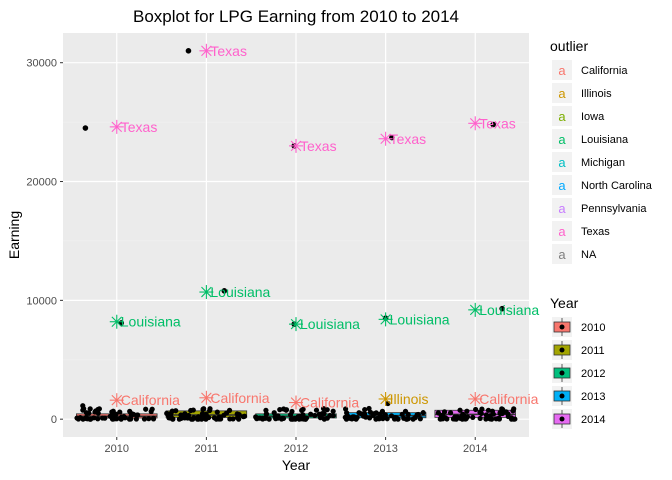 This screenshot has width=672, height=480. Describe the element at coordinates (593, 397) in the screenshot. I see `year-legend-label: 2013` at that location.